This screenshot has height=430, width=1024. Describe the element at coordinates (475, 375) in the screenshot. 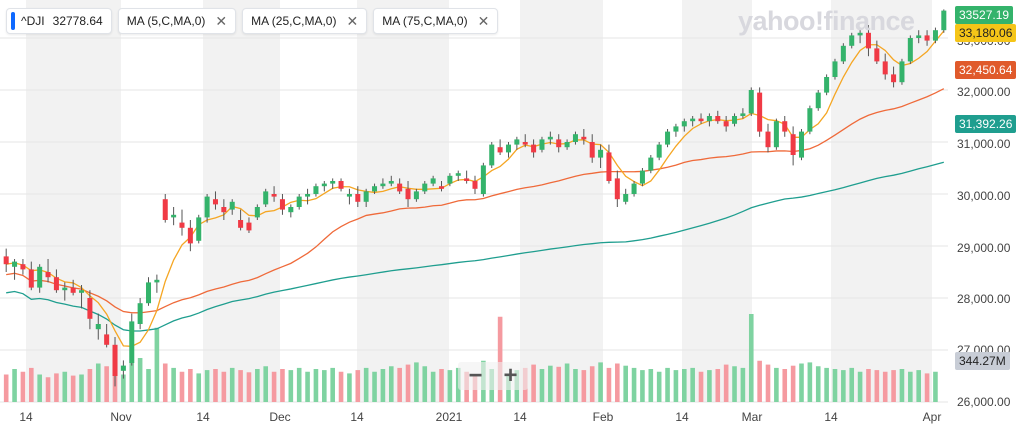

I see `zoom-out-button: −` at that location.